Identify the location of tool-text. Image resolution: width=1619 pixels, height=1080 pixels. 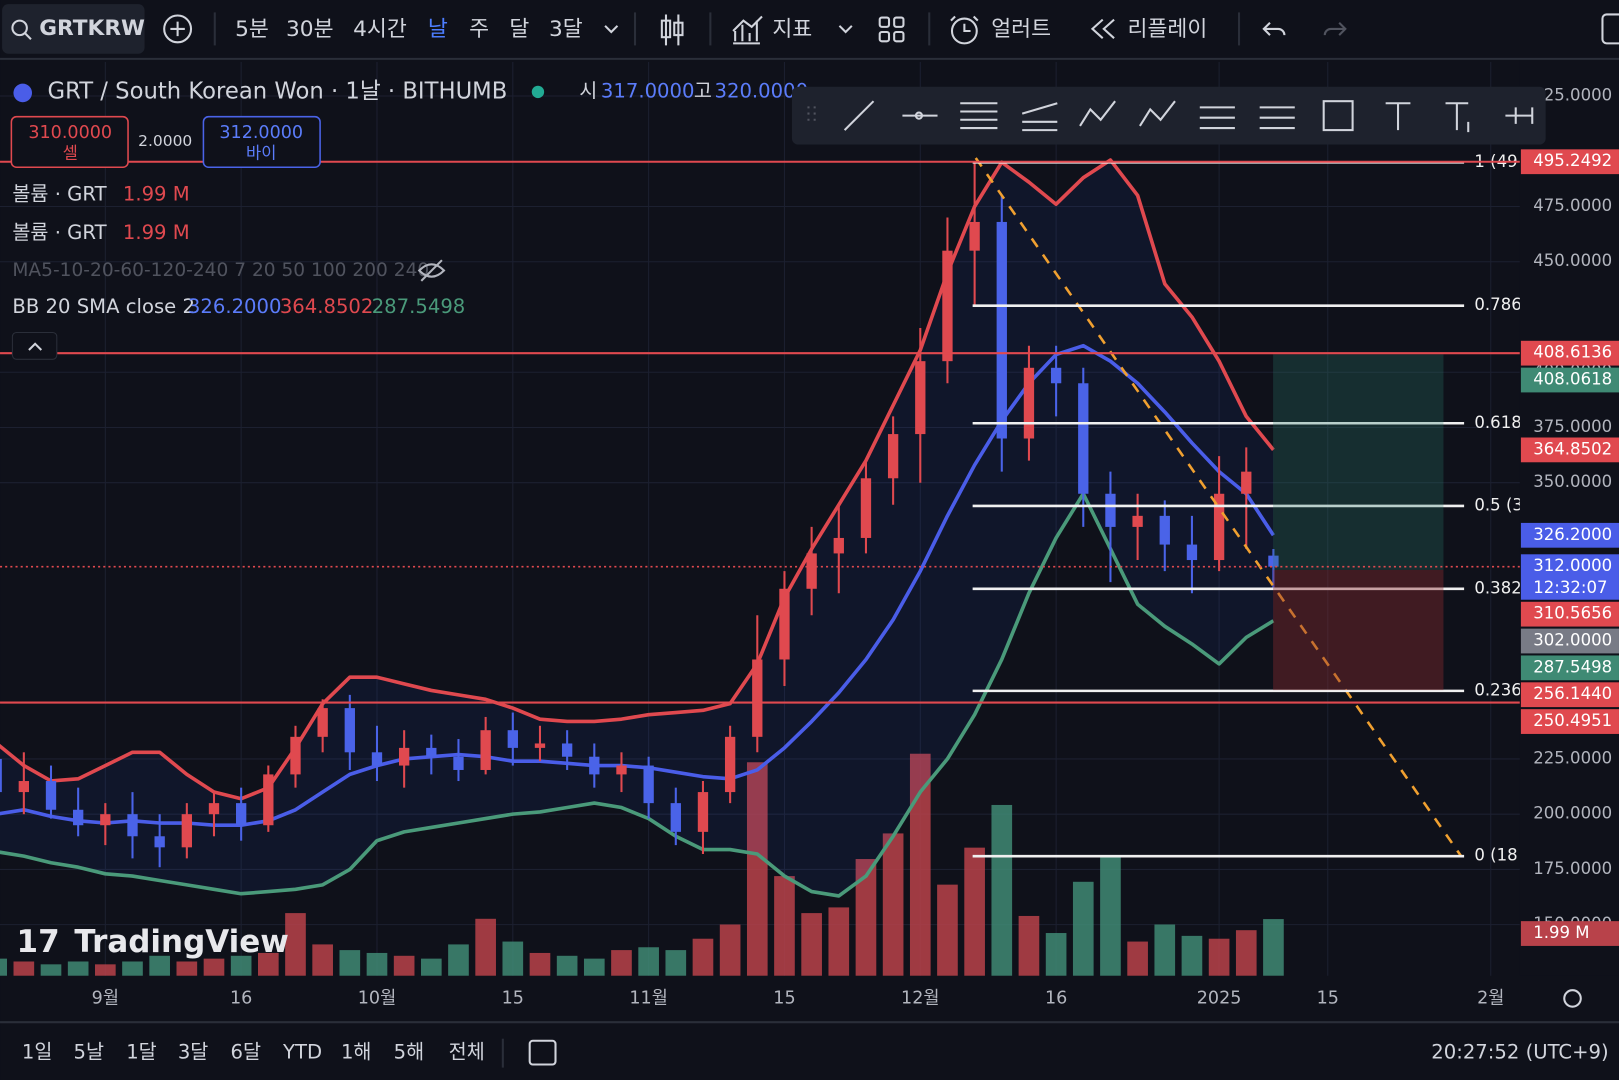
(1398, 116).